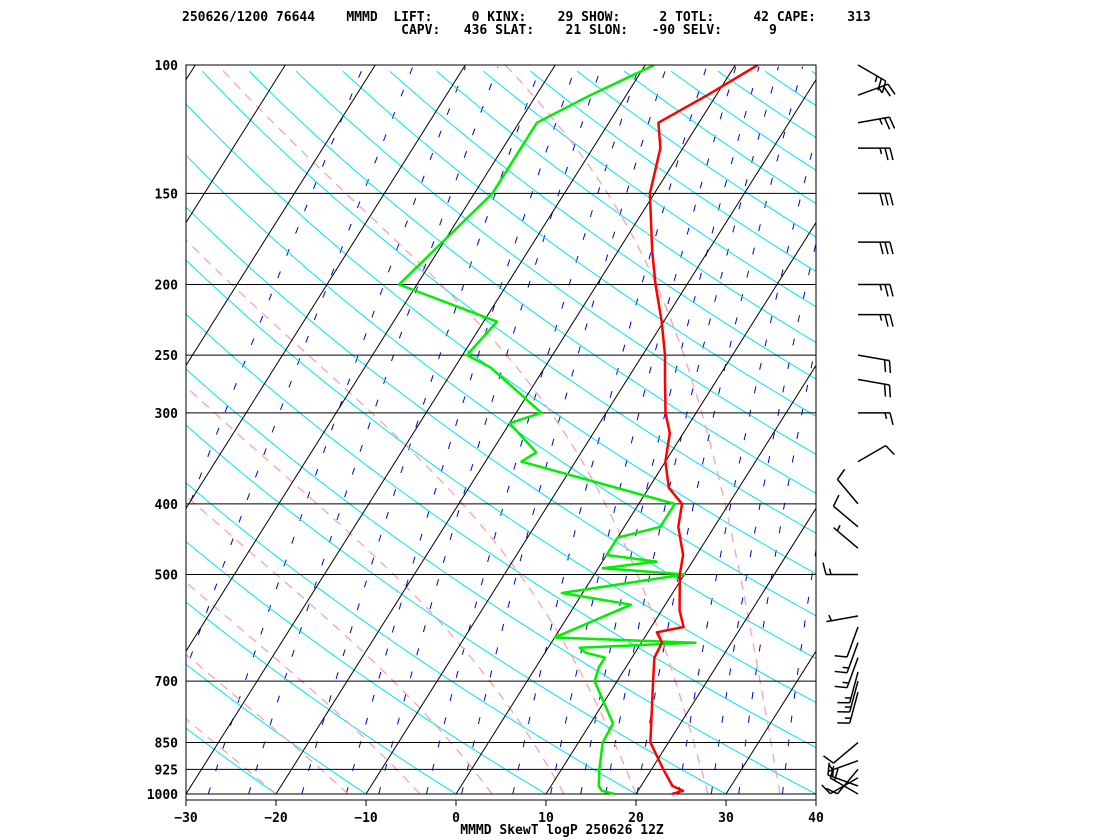 The width and height of the screenshot is (1120, 840). Describe the element at coordinates (858, 429) in the screenshot. I see `wind-barbs` at that location.